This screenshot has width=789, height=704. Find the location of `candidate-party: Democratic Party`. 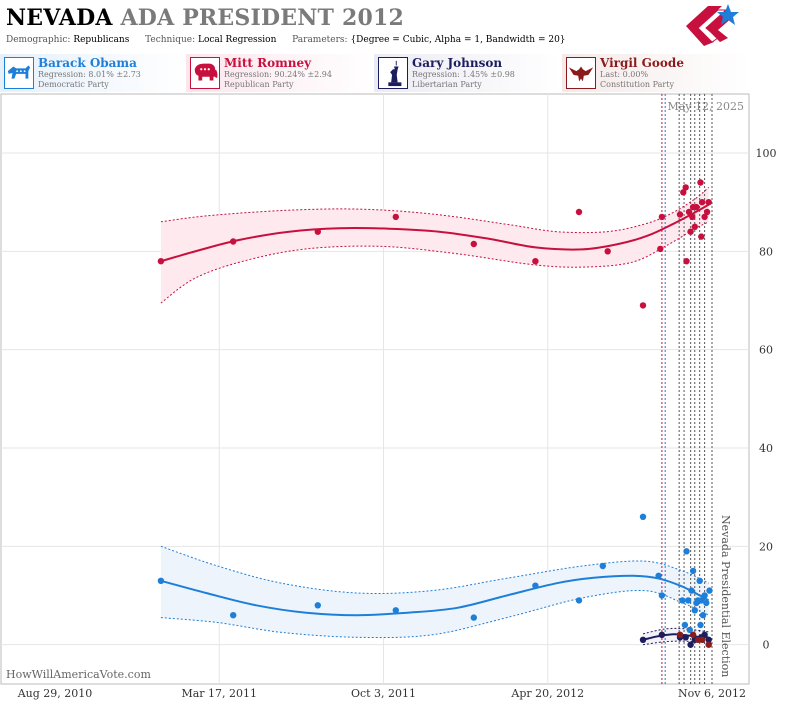

candidate-party: Democratic Party is located at coordinates (73, 84).